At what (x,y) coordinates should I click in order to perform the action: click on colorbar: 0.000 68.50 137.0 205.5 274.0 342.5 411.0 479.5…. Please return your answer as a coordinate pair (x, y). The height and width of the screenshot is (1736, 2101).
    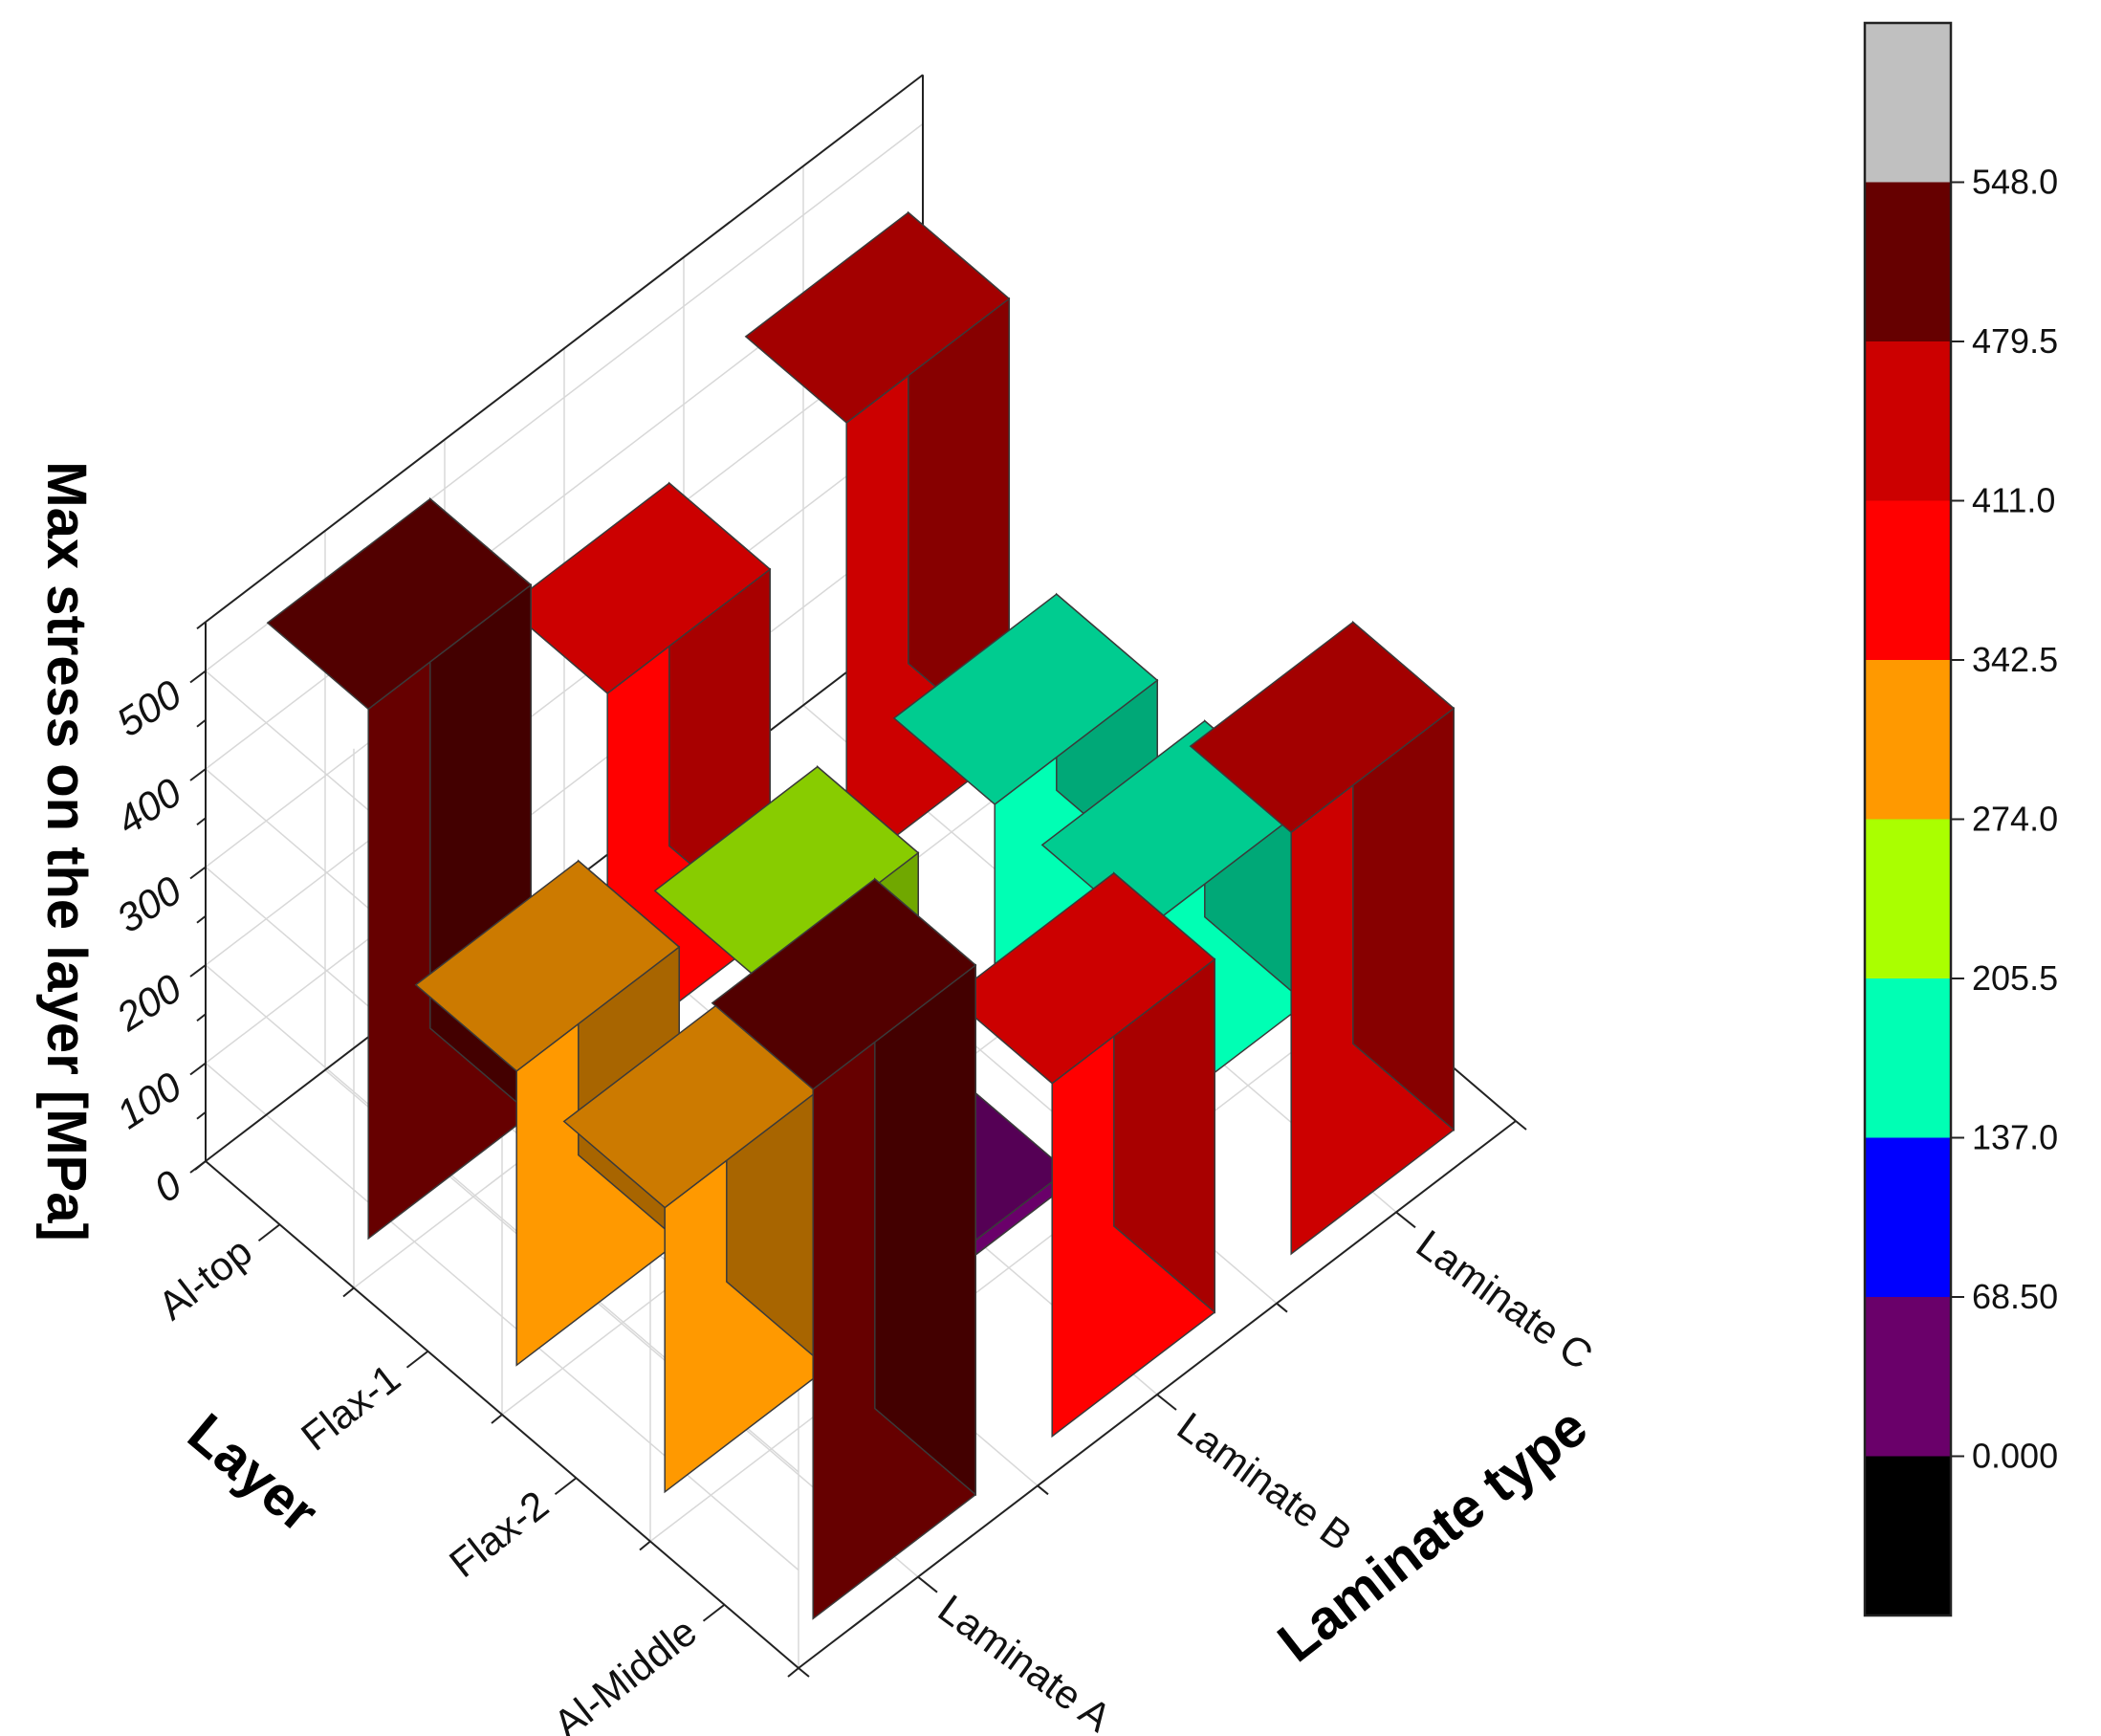
    Looking at the image, I should click on (1960, 819).